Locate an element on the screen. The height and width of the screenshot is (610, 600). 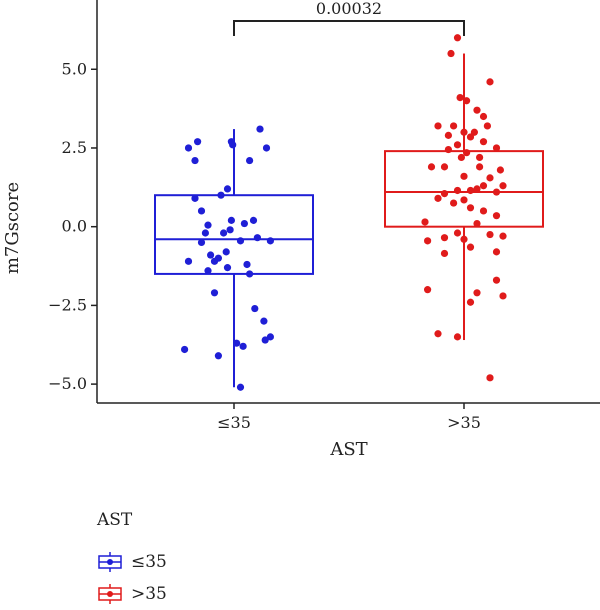
legend-title: AST is located at coordinates (115, 520).